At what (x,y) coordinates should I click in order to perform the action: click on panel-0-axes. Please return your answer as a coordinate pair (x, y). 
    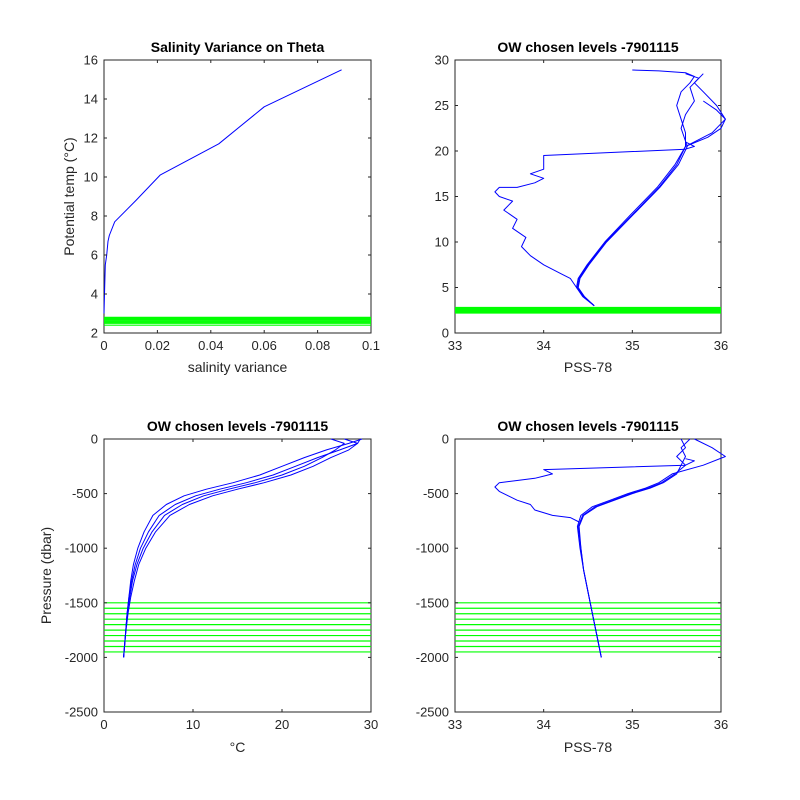
    Looking at the image, I should click on (237, 196).